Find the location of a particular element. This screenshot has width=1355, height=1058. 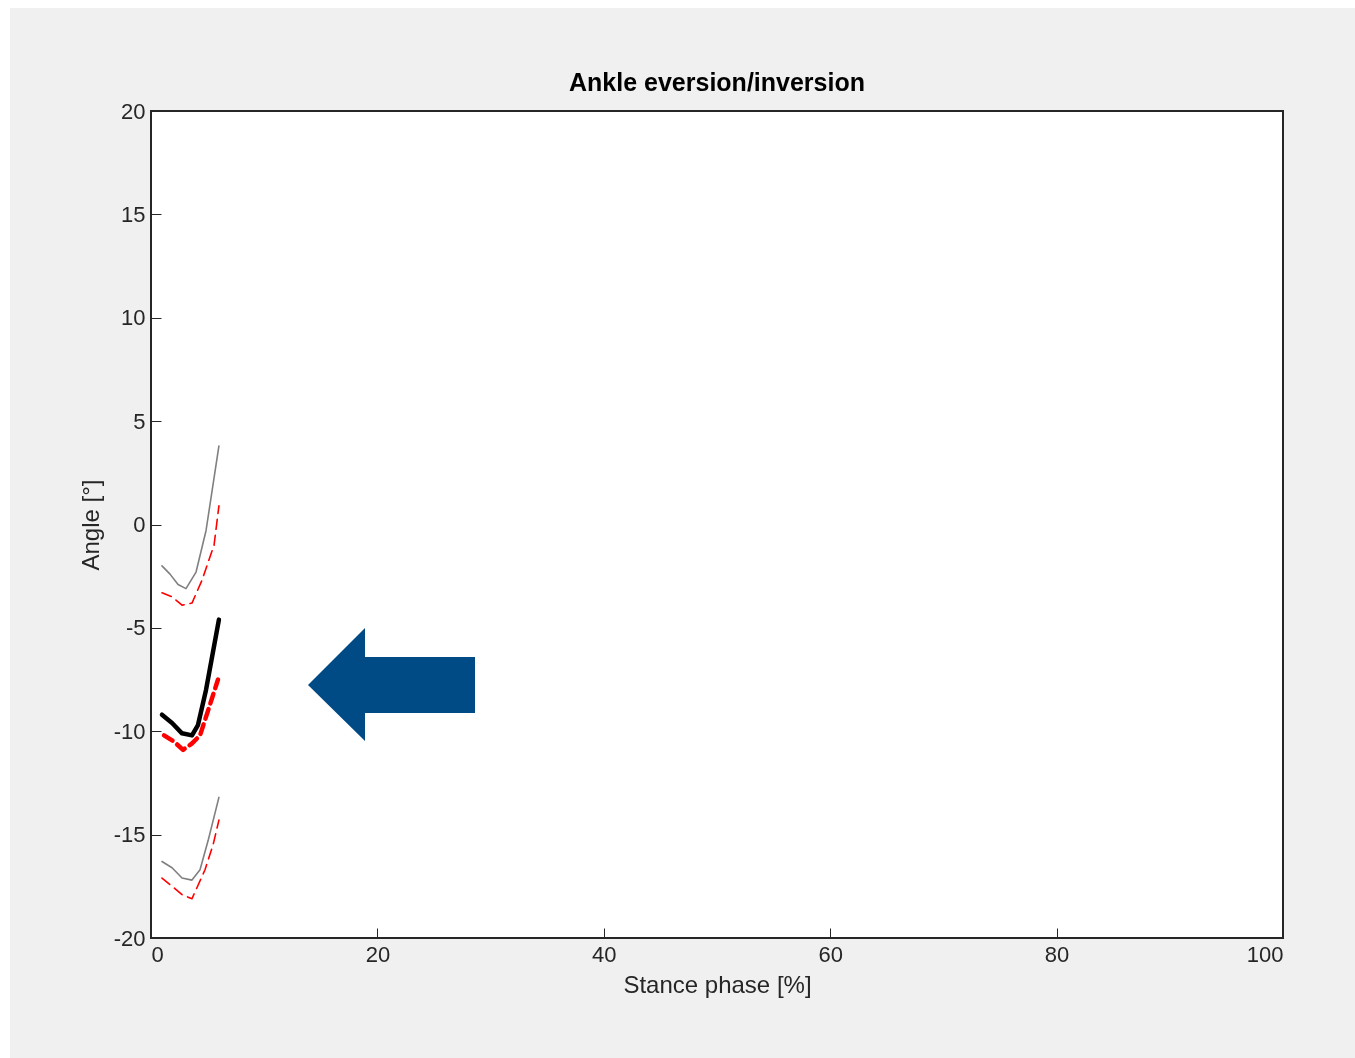

y-tick-label: -5 is located at coordinates (135, 628).